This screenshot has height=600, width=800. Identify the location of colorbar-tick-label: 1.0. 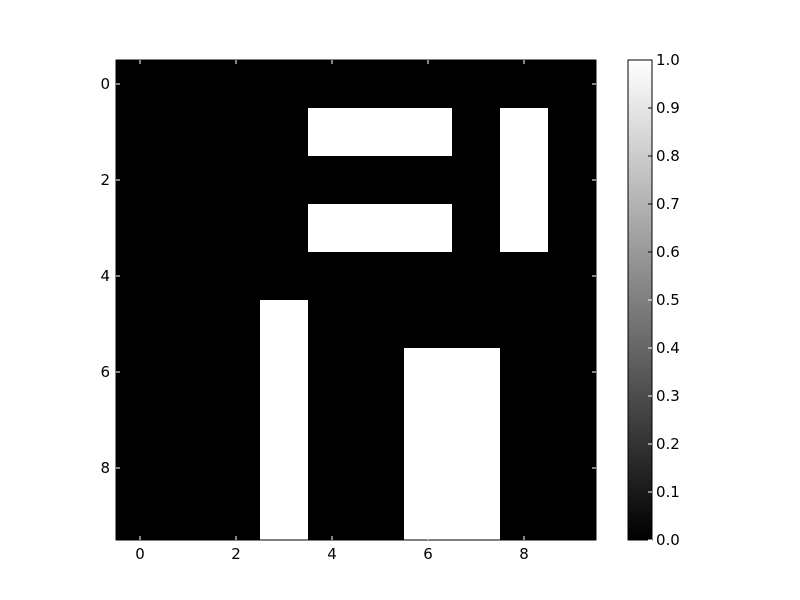
(668, 60).